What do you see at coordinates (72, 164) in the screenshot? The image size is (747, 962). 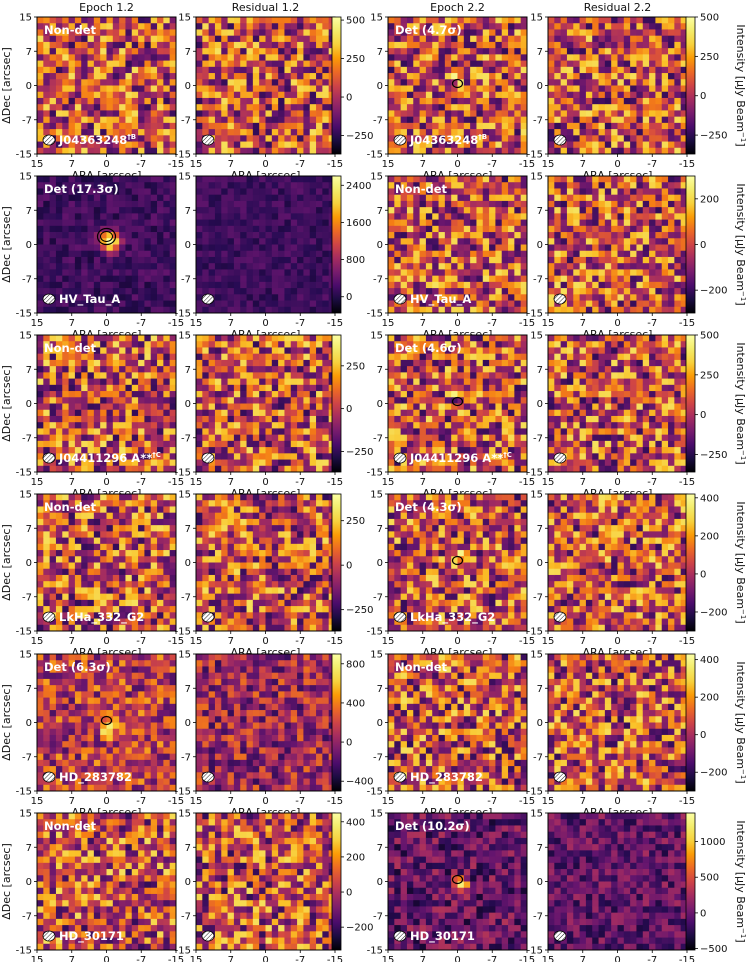 I see `x-tick-label: 7` at bounding box center [72, 164].